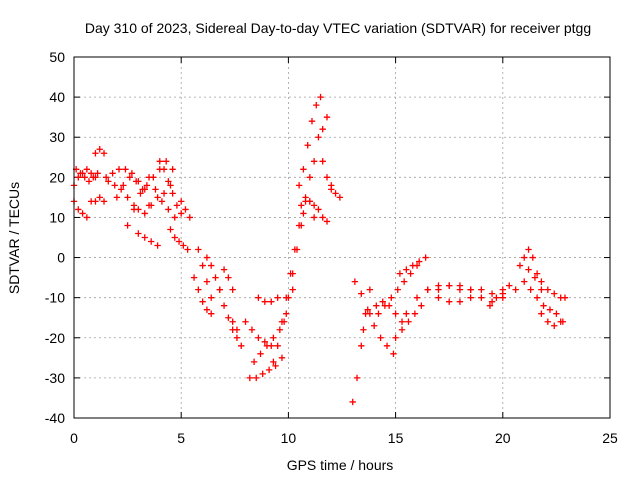 This screenshot has width=640, height=480. What do you see at coordinates (181, 438) in the screenshot?
I see `x-tick-label: 5` at bounding box center [181, 438].